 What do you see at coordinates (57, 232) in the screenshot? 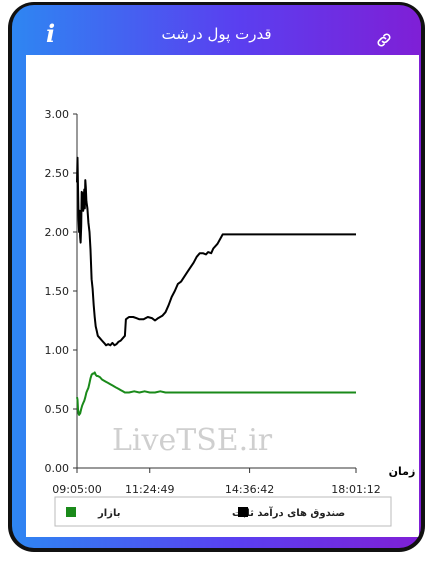
I see `y-tick-label: 2.00` at bounding box center [57, 232].